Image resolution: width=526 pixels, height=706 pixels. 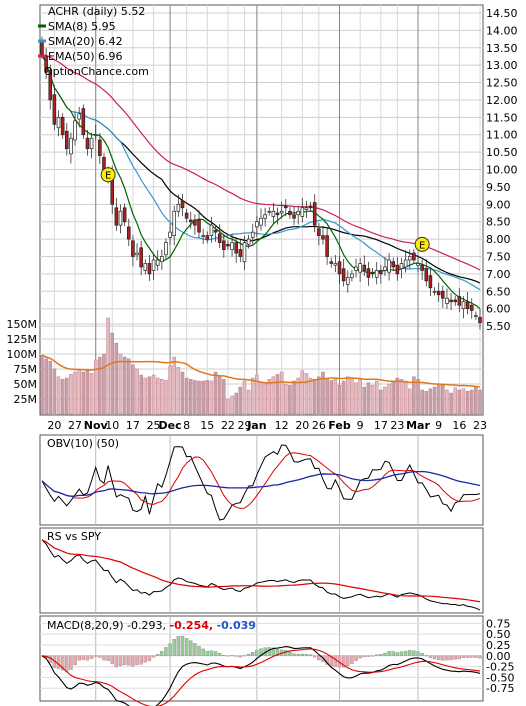 I want to click on price-tick-label: 7.00, so click(x=498, y=274).